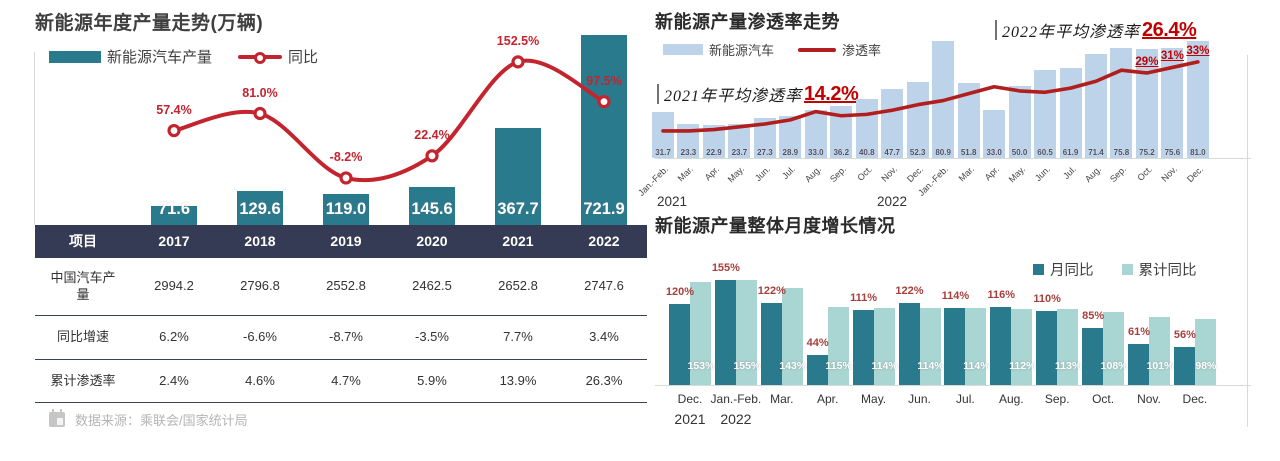 The width and height of the screenshot is (1280, 461). Describe the element at coordinates (604, 209) in the screenshot. I see `bar-value-label: 721.9` at that location.